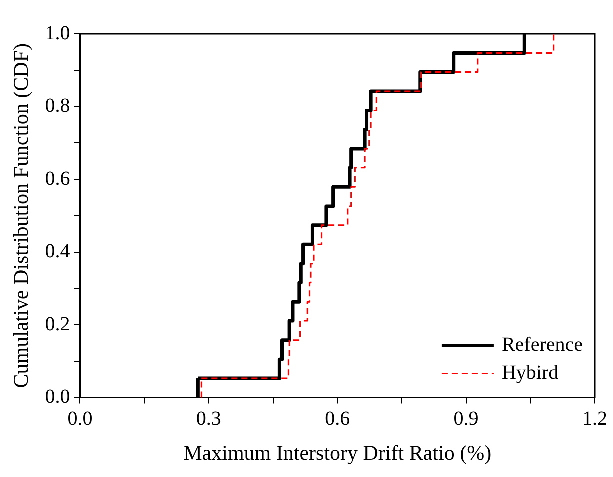 This screenshot has height=477, width=613. Describe the element at coordinates (80, 419) in the screenshot. I see `x-tick-label: 0.0` at that location.